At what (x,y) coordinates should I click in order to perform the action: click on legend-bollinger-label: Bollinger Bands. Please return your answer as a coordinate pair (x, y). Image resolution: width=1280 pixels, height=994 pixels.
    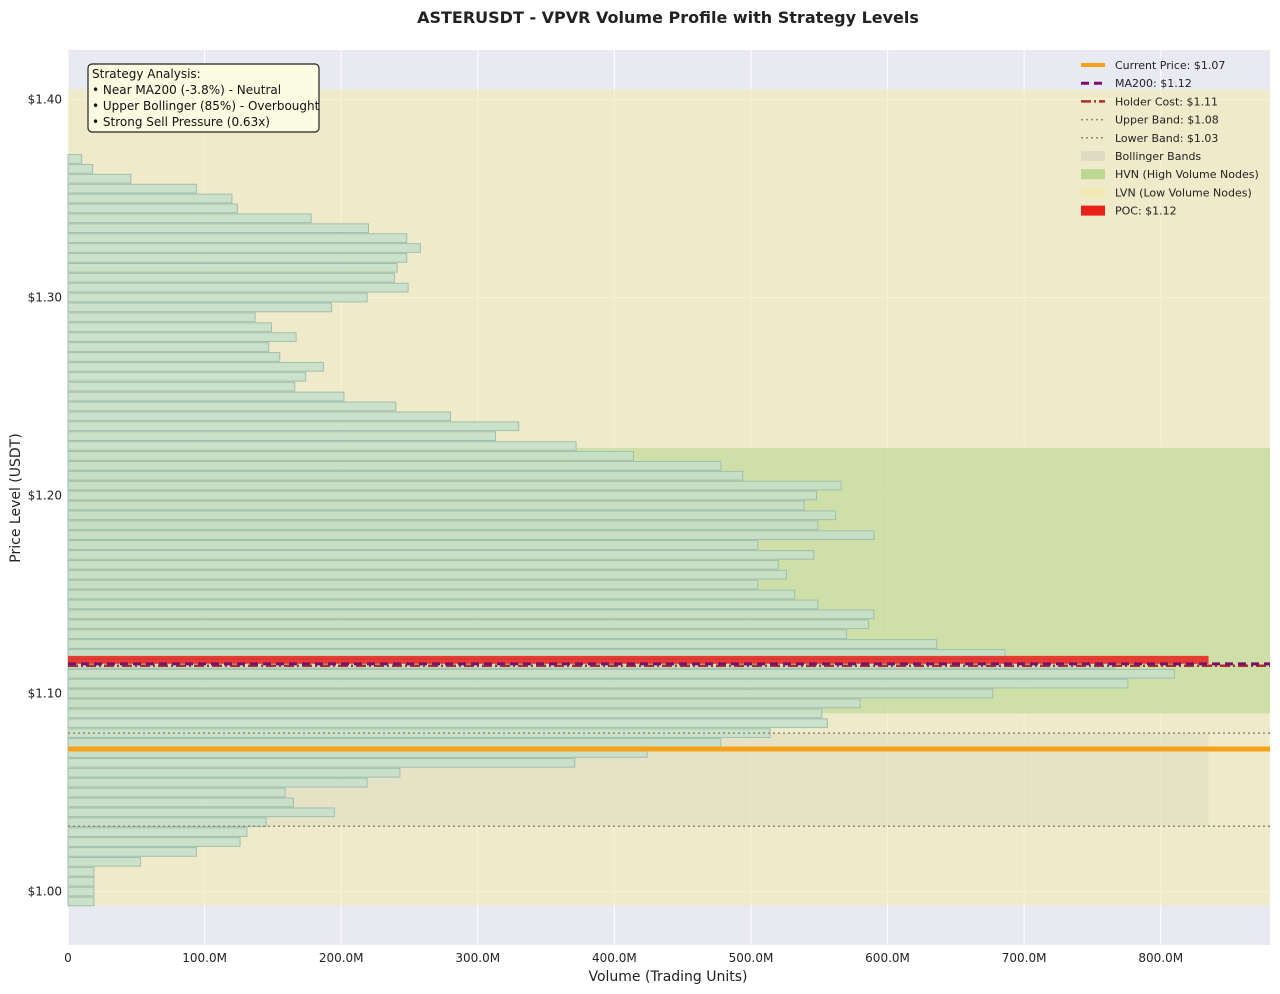
    Looking at the image, I should click on (1158, 156).